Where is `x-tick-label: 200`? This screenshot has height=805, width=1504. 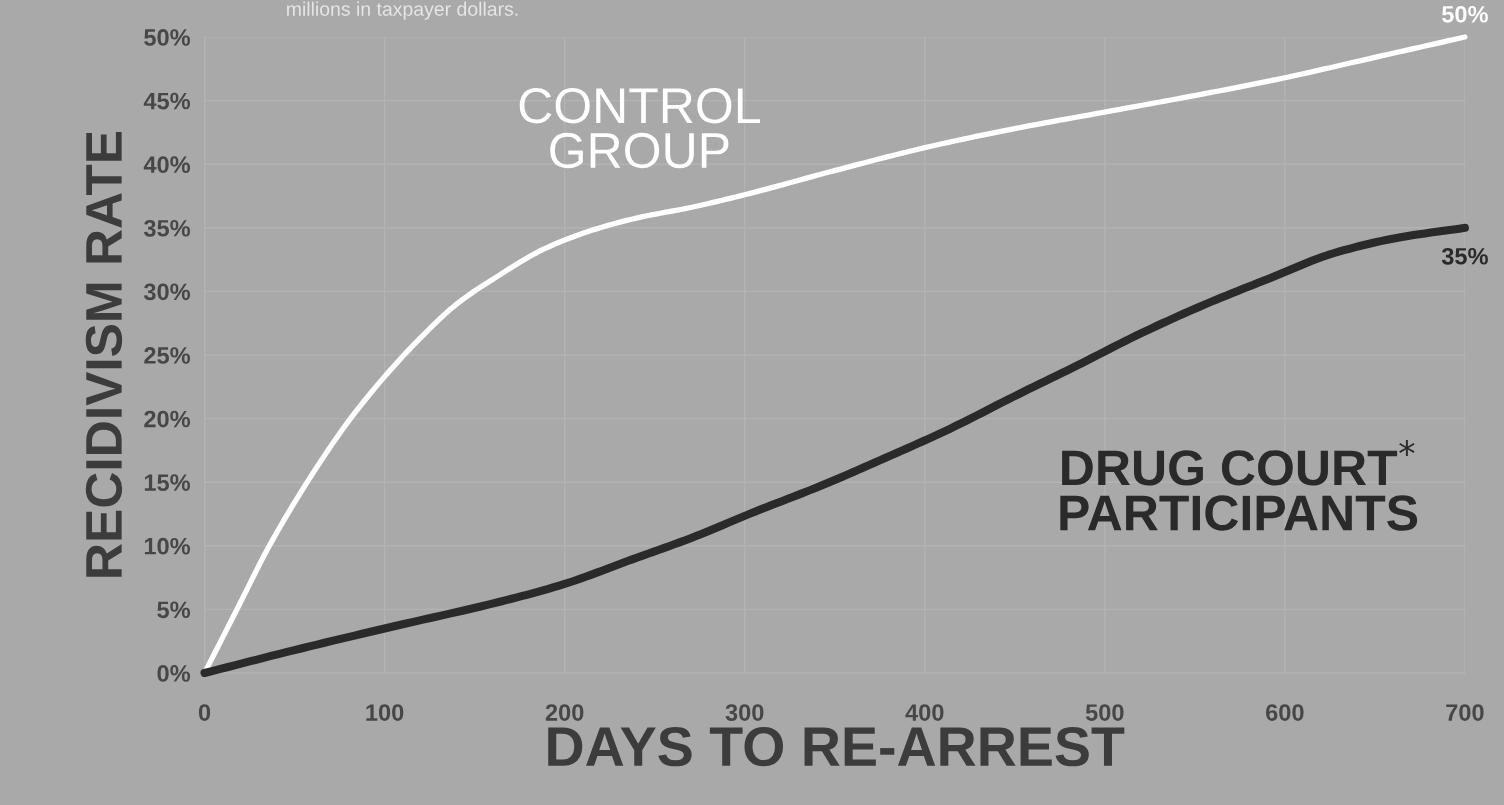
x-tick-label: 200 is located at coordinates (564, 712).